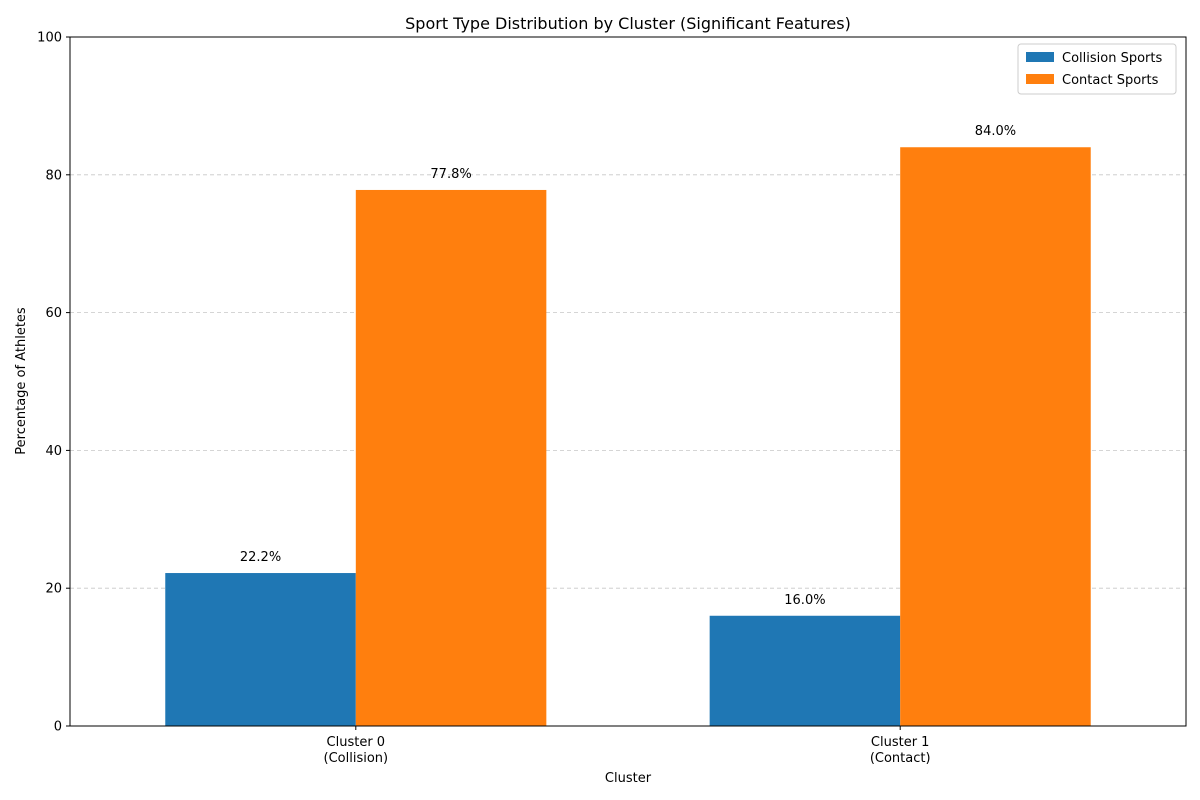 The height and width of the screenshot is (800, 1200). What do you see at coordinates (356, 750) in the screenshot?
I see `x-tick-label: Cluster 0 (Collision)` at bounding box center [356, 750].